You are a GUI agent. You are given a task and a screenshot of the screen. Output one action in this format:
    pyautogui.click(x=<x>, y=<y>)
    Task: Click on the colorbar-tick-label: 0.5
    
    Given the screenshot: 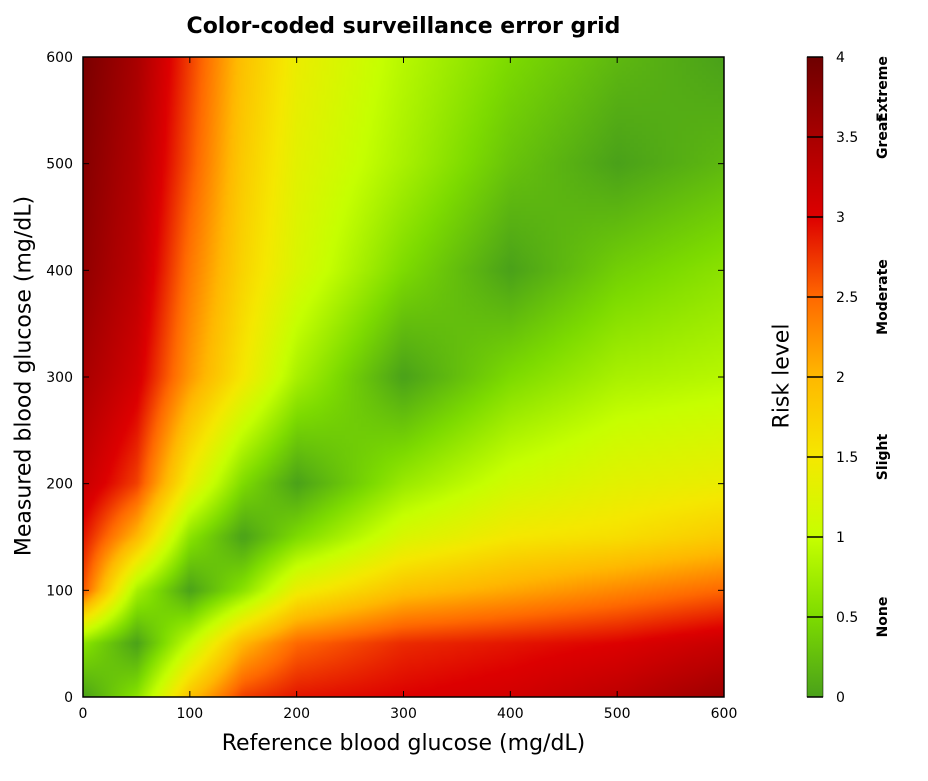 What is the action you would take?
    pyautogui.click(x=847, y=618)
    